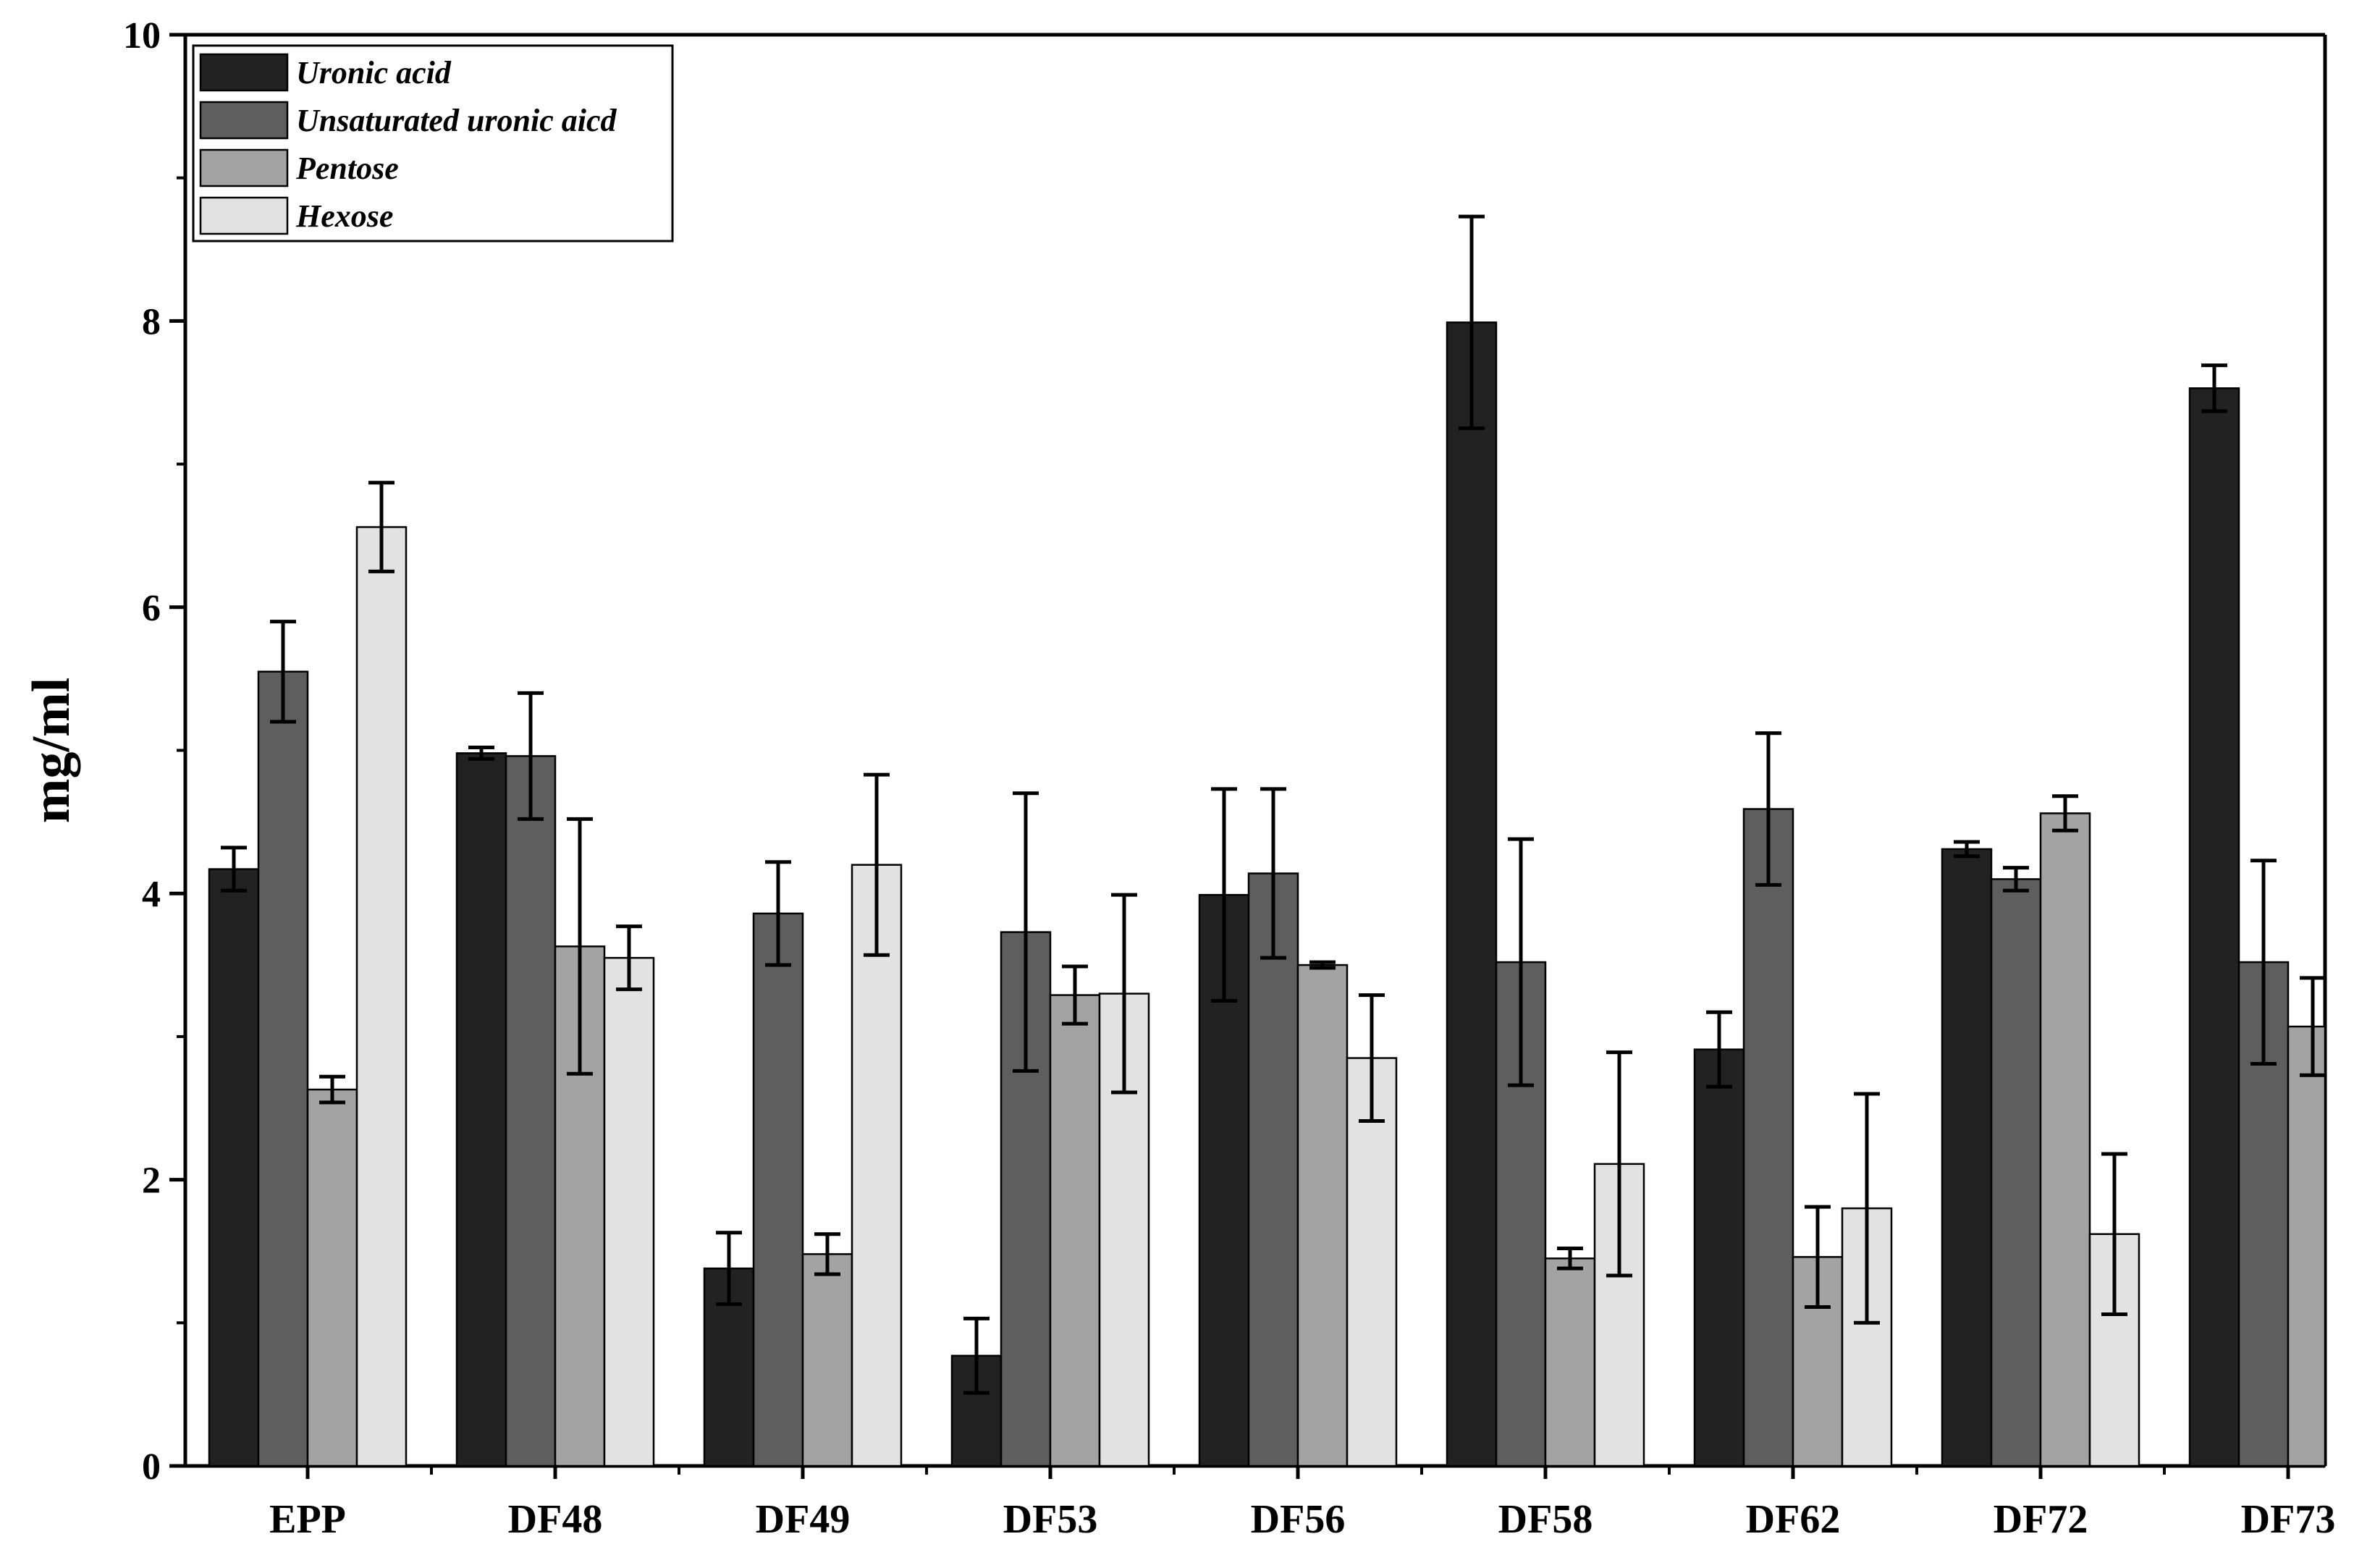 The width and height of the screenshot is (2354, 1568). I want to click on x-tick-label: DF58, so click(1545, 1519).